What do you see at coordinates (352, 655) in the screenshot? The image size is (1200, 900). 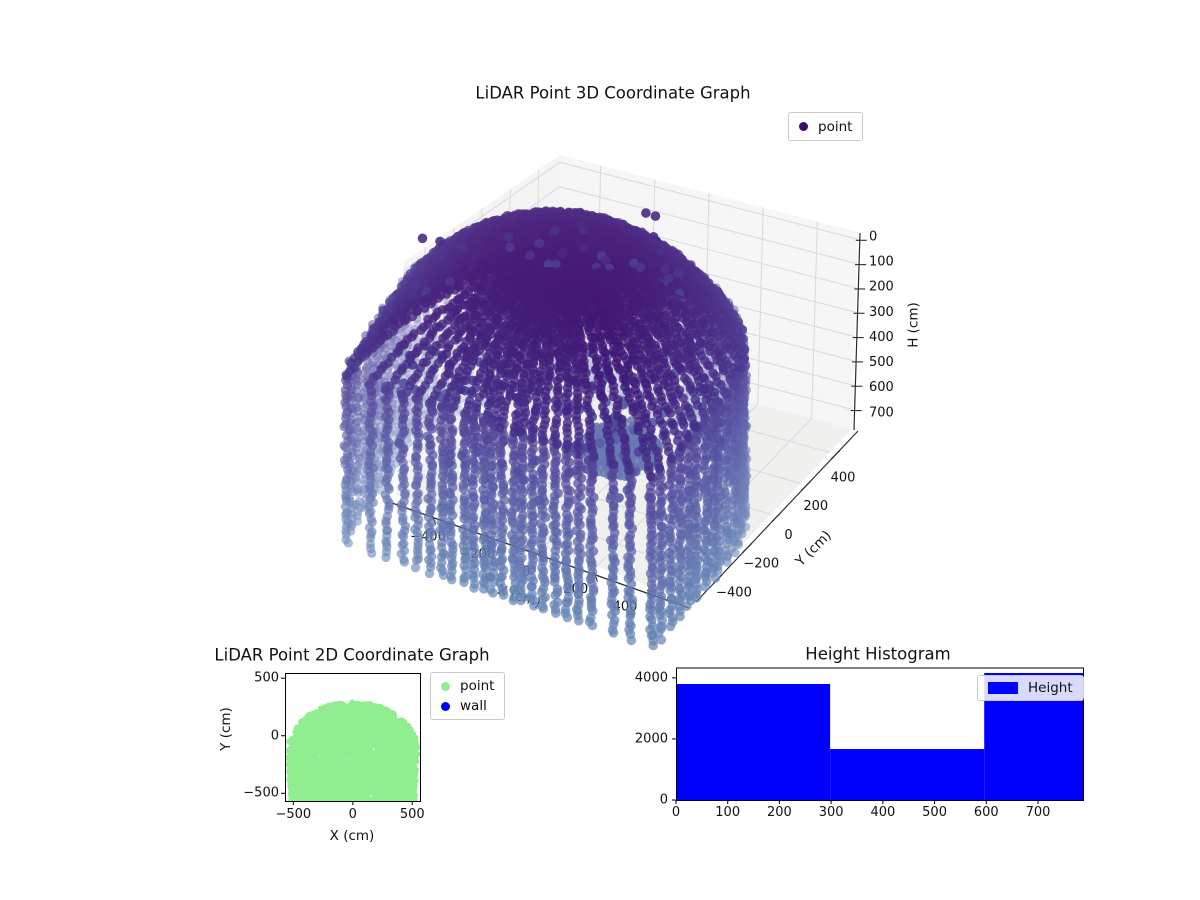 I see `plot2d-title: LiDAR Point 2D Coordinate Graph` at bounding box center [352, 655].